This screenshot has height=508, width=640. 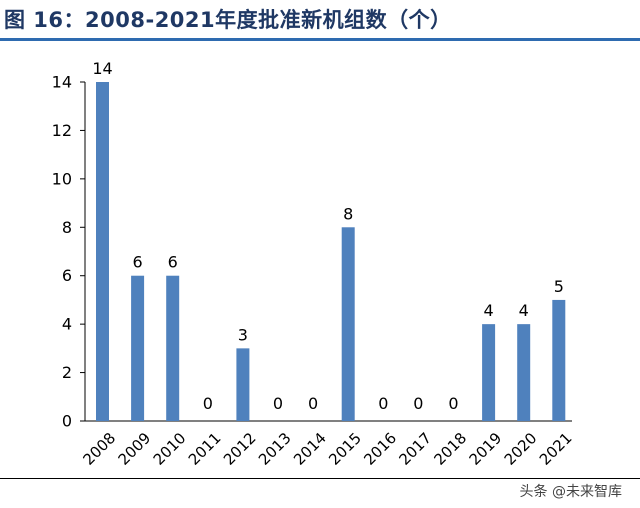 What do you see at coordinates (418, 403) in the screenshot?
I see `data-label-2017: 0` at bounding box center [418, 403].